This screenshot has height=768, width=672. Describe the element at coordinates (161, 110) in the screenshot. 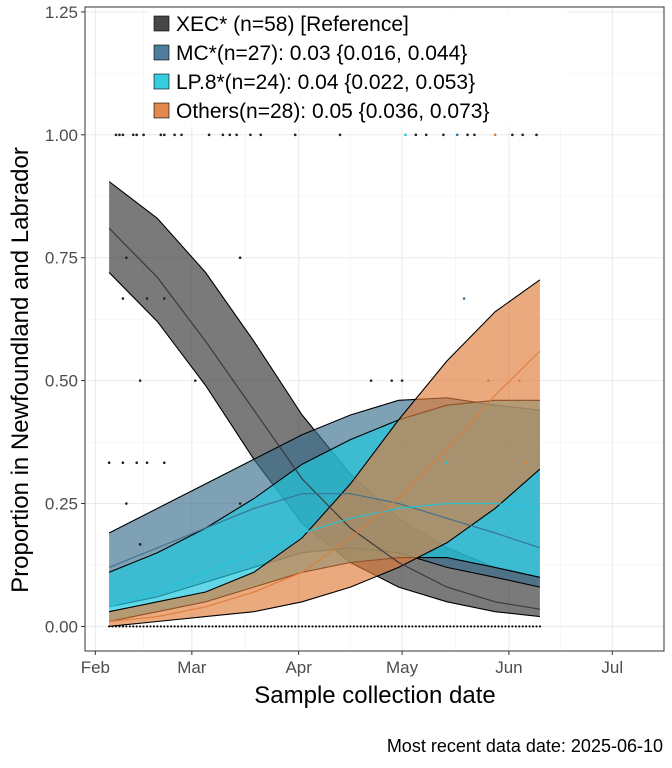

I see `legend-swatch` at that location.